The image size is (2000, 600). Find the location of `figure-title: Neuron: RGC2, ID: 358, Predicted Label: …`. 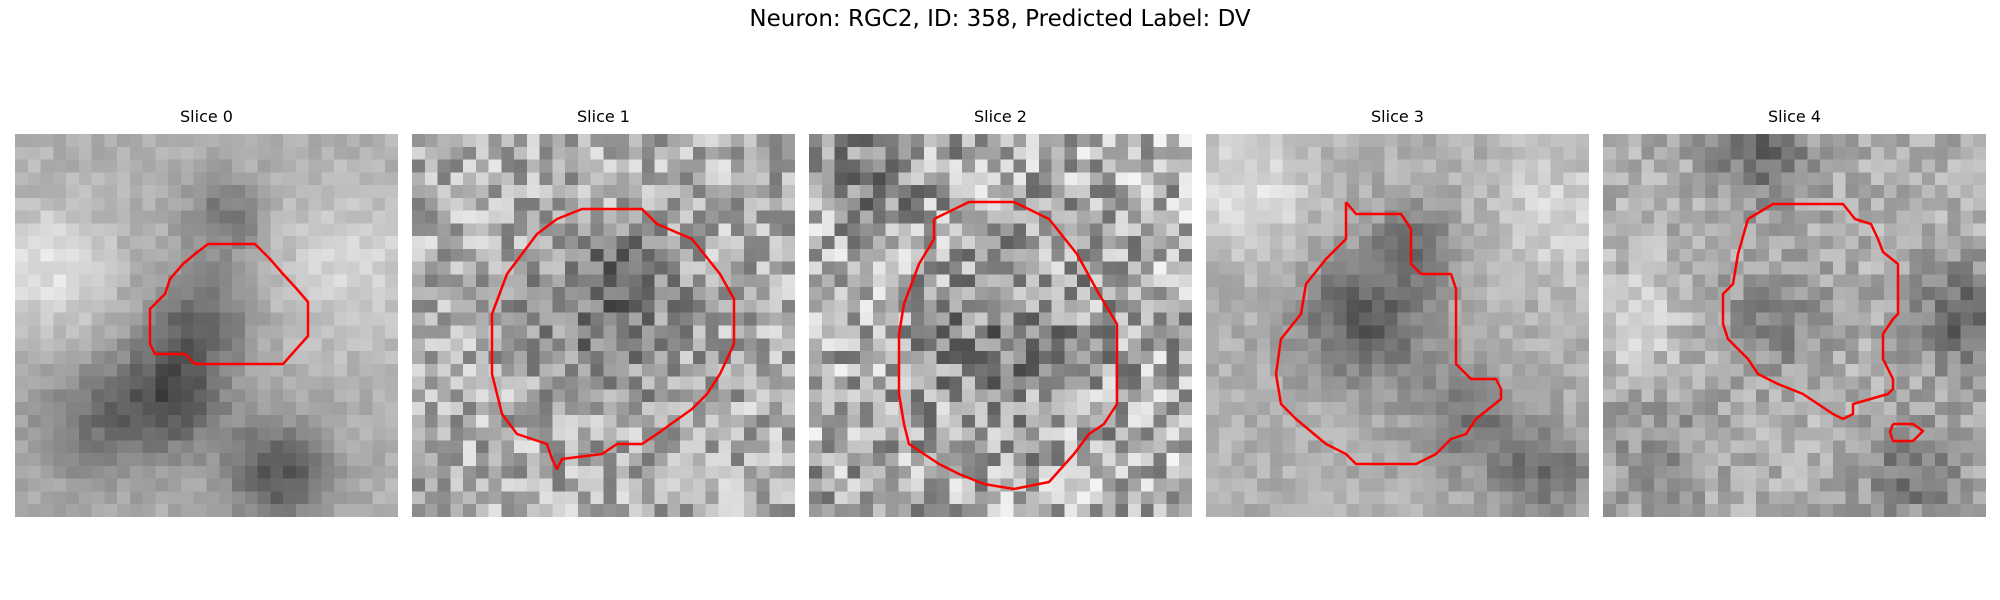

figure-title: Neuron: RGC2, ID: 358, Predicted Label: … is located at coordinates (1000, 19).